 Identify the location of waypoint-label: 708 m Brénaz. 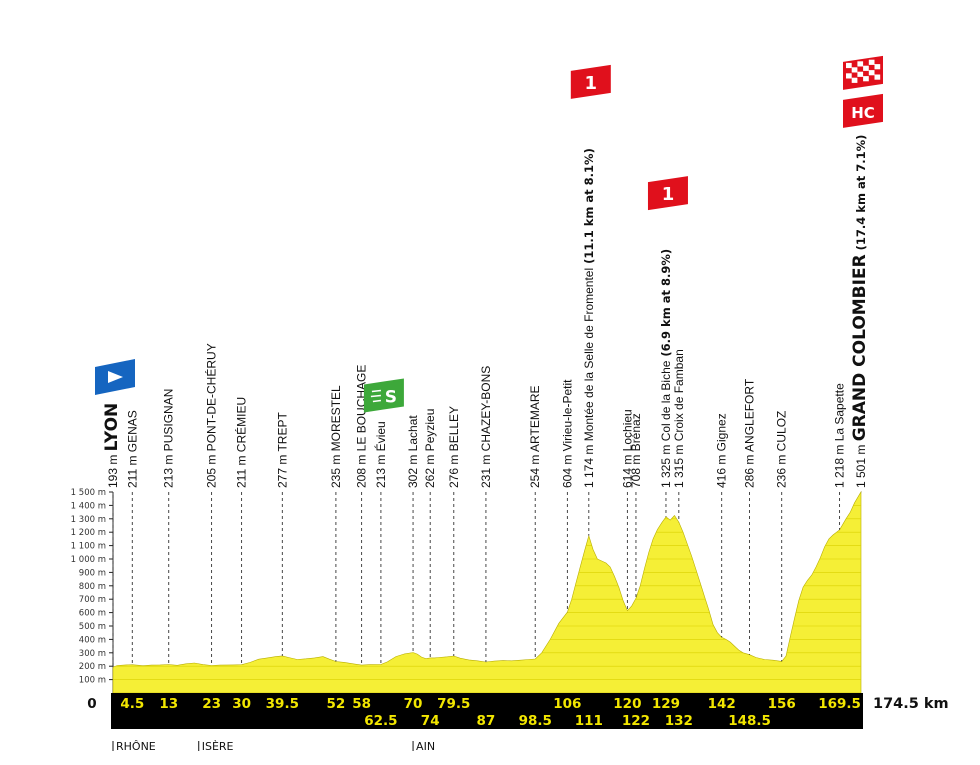
(636, 450).